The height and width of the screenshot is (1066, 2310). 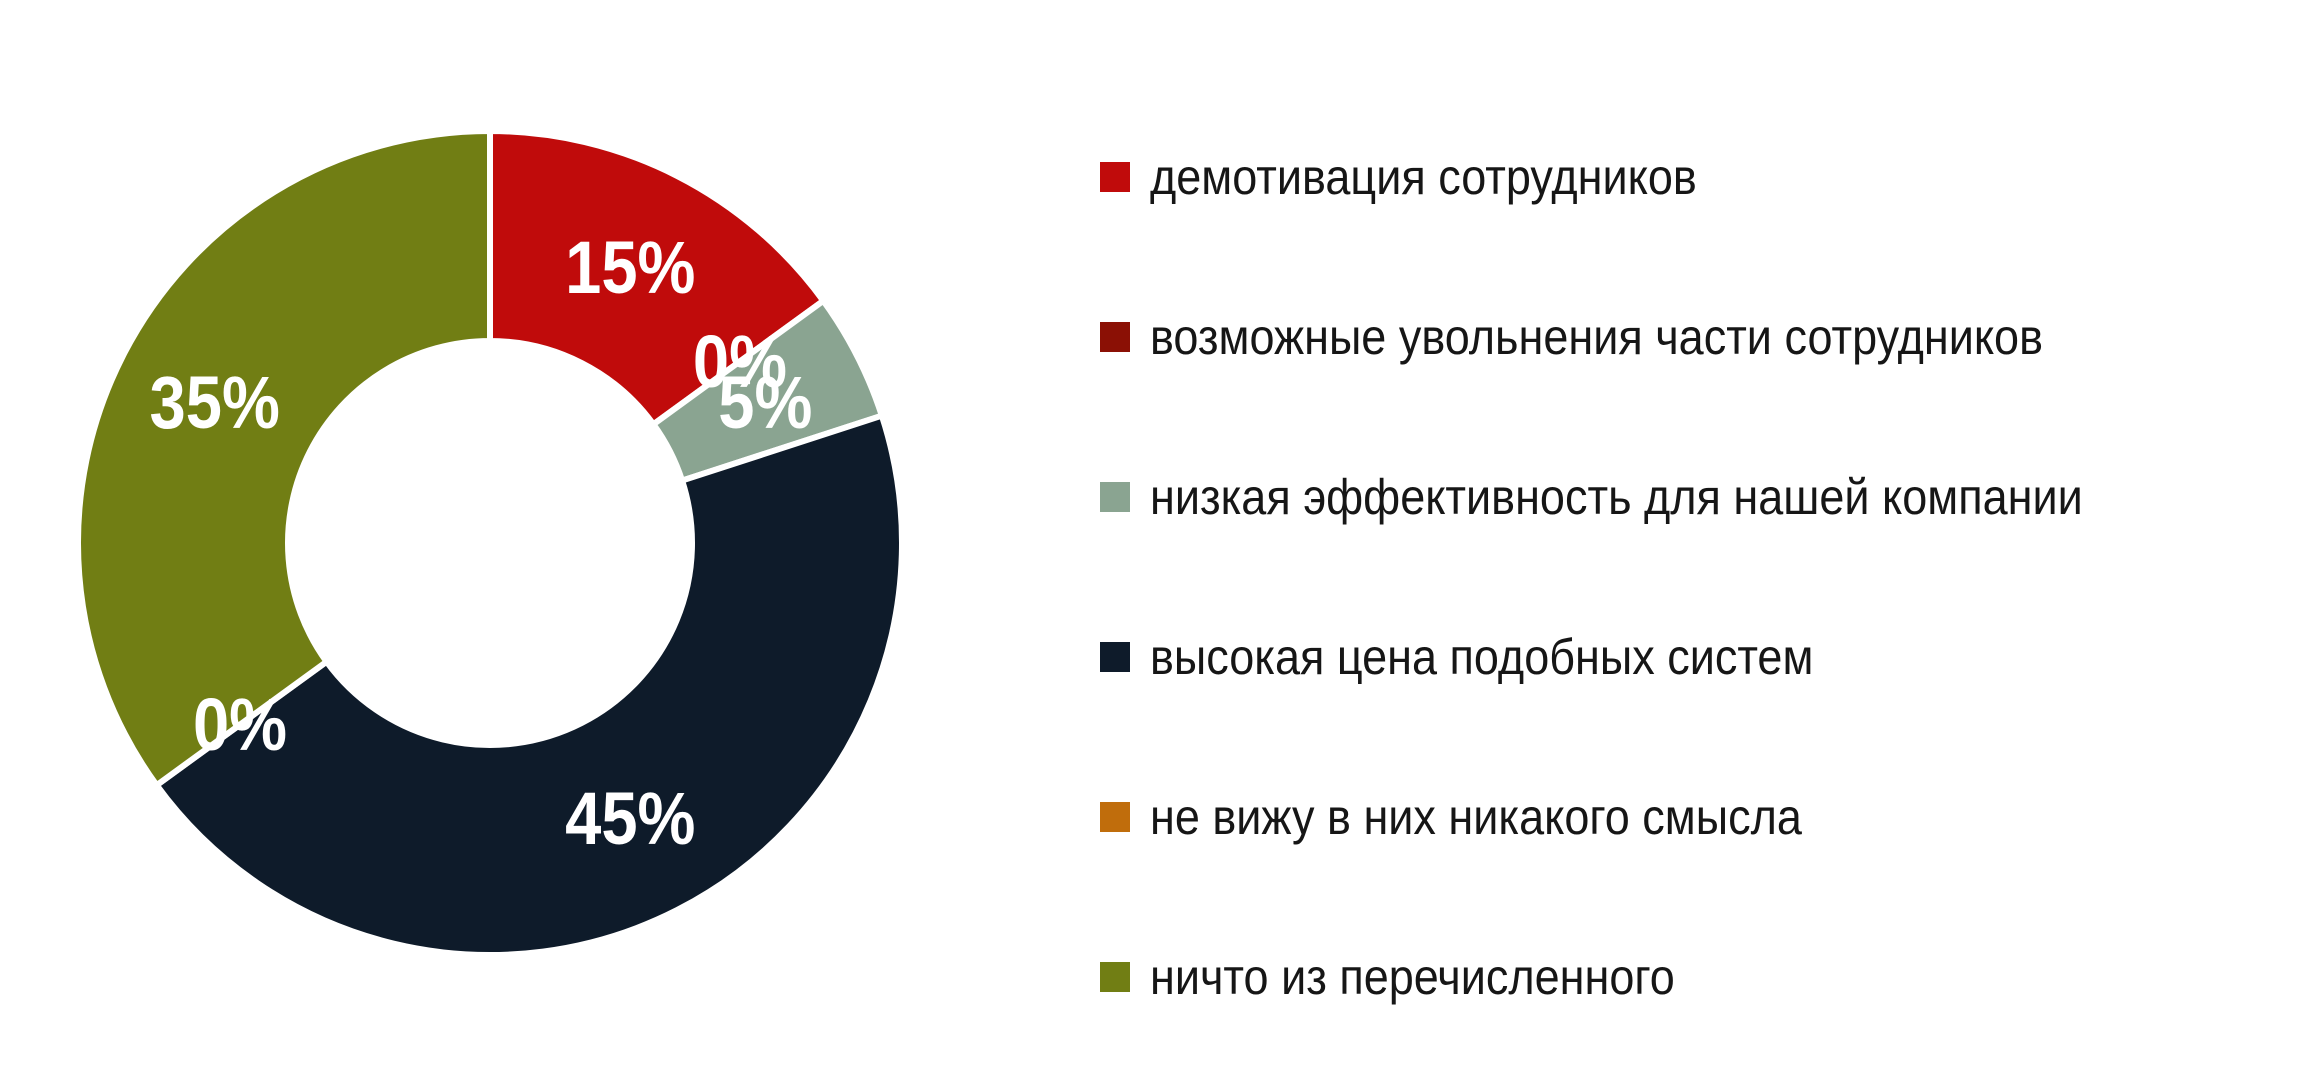 What do you see at coordinates (1482, 657) in the screenshot?
I see `legend-label: высокая цена подобных систем` at bounding box center [1482, 657].